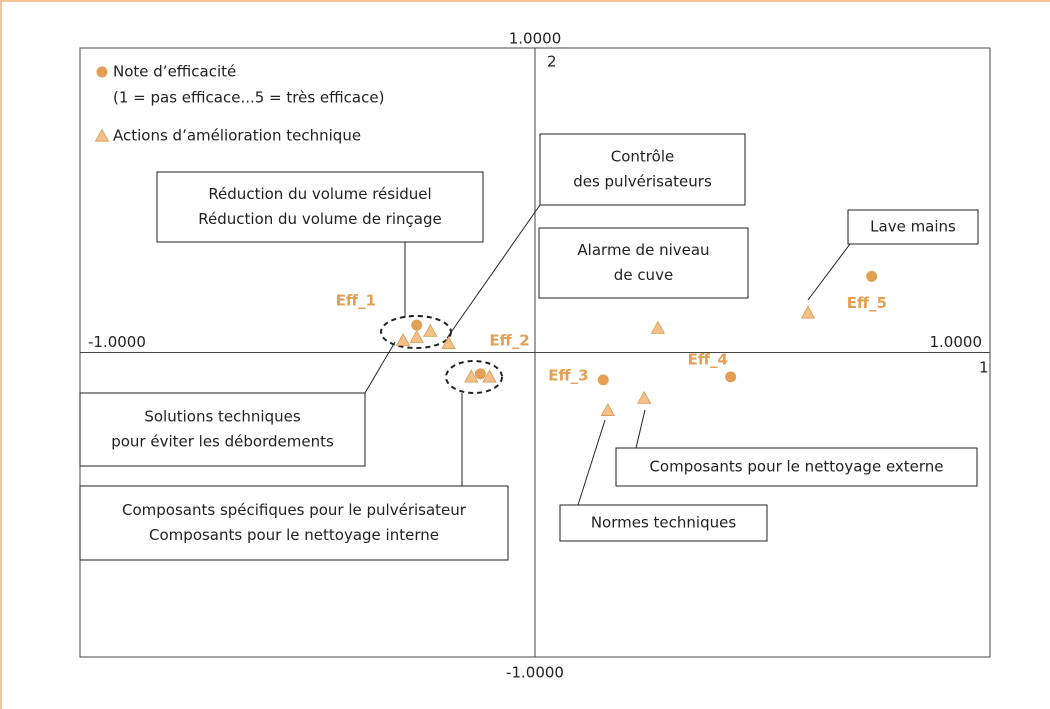  I want to click on point-label: Eff_1, so click(356, 301).